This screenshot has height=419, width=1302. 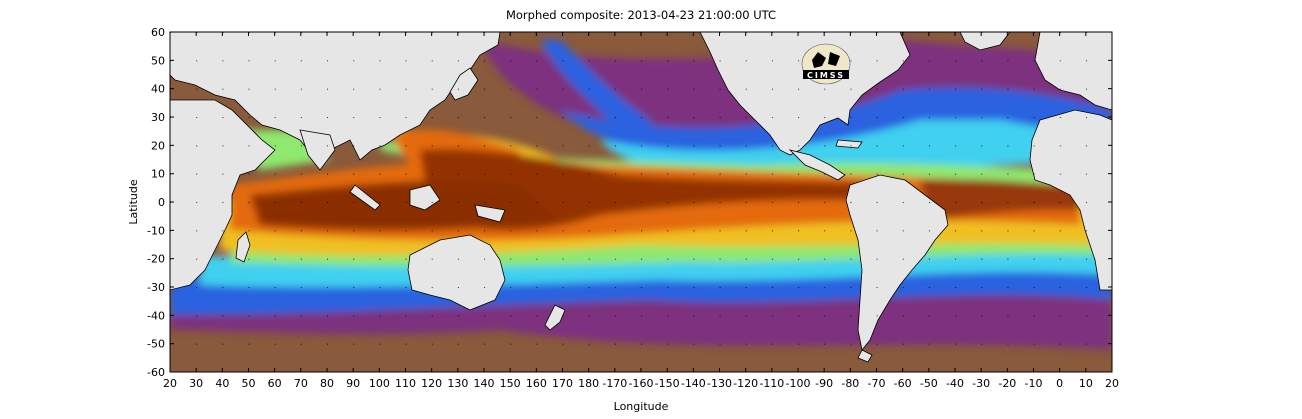 I want to click on x-tick-label: -110, so click(x=771, y=383).